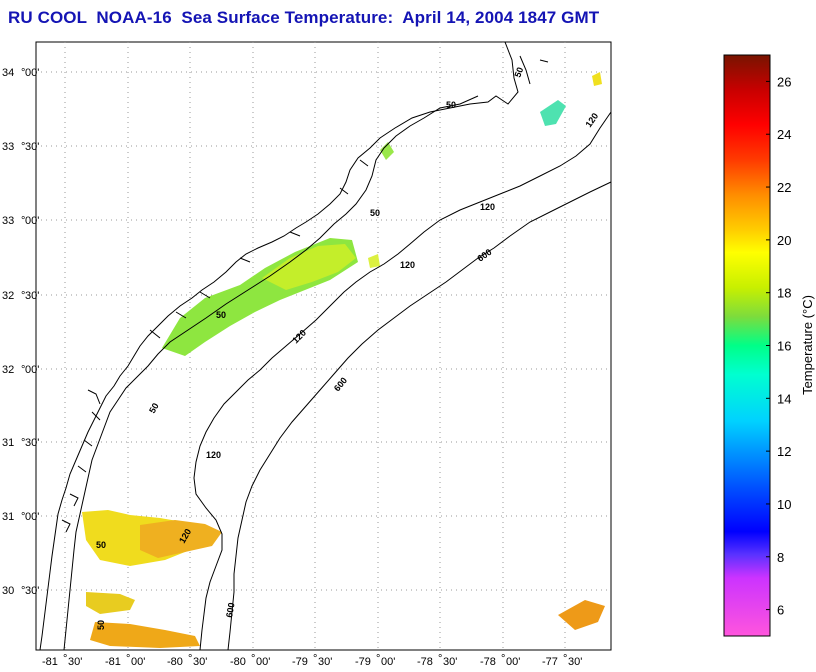 The height and width of the screenshot is (672, 816). What do you see at coordinates (784, 451) in the screenshot?
I see `colorbar-tick-label: 12` at bounding box center [784, 451].